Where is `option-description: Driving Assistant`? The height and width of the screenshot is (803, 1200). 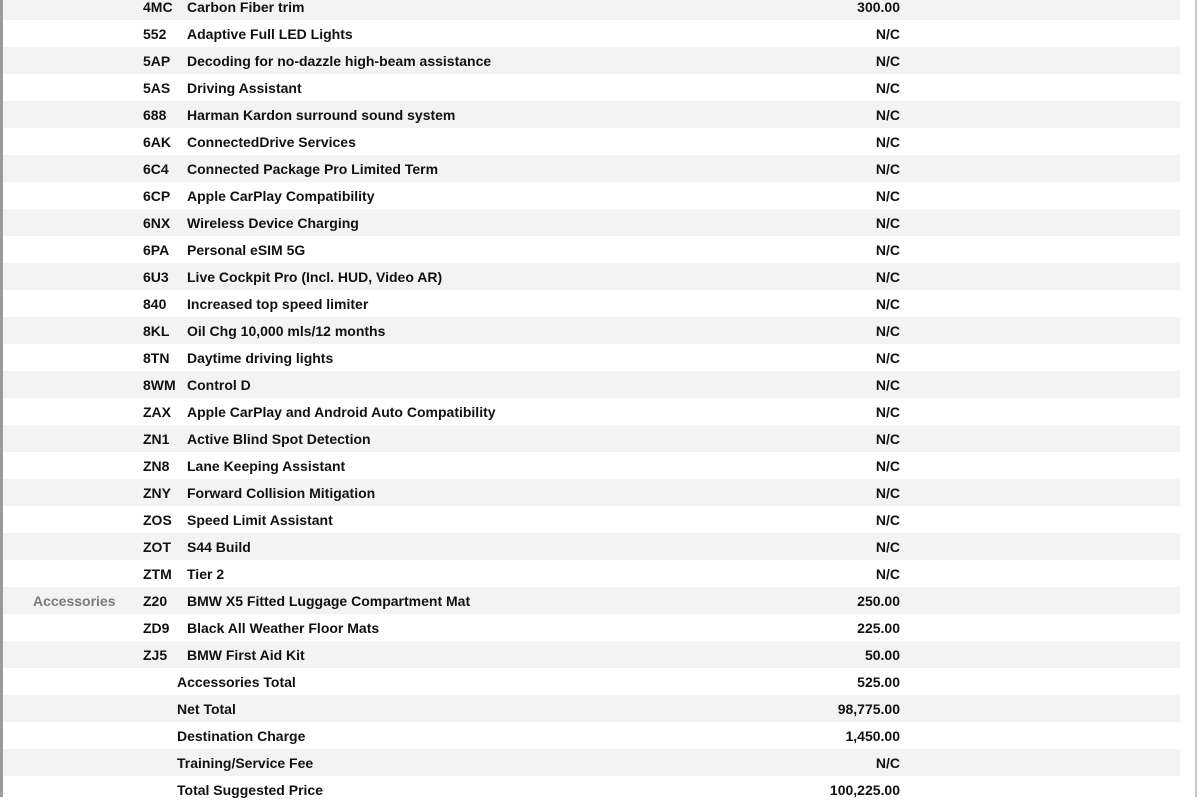
option-description: Driving Assistant is located at coordinates (244, 88).